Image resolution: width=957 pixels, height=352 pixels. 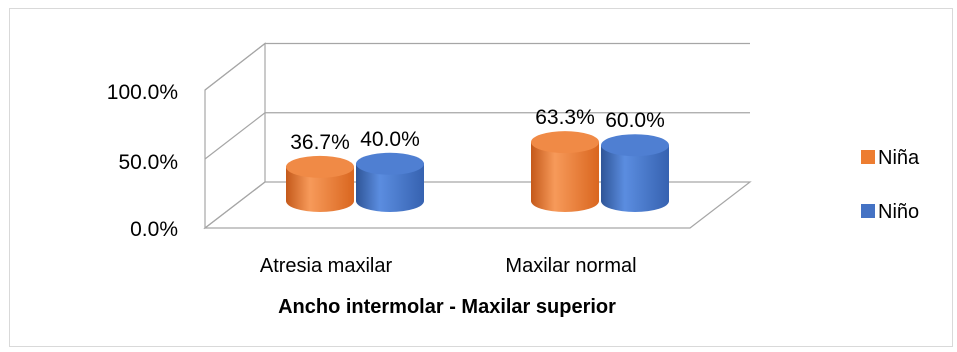 I want to click on legend: Niña Niño, so click(x=890, y=185).